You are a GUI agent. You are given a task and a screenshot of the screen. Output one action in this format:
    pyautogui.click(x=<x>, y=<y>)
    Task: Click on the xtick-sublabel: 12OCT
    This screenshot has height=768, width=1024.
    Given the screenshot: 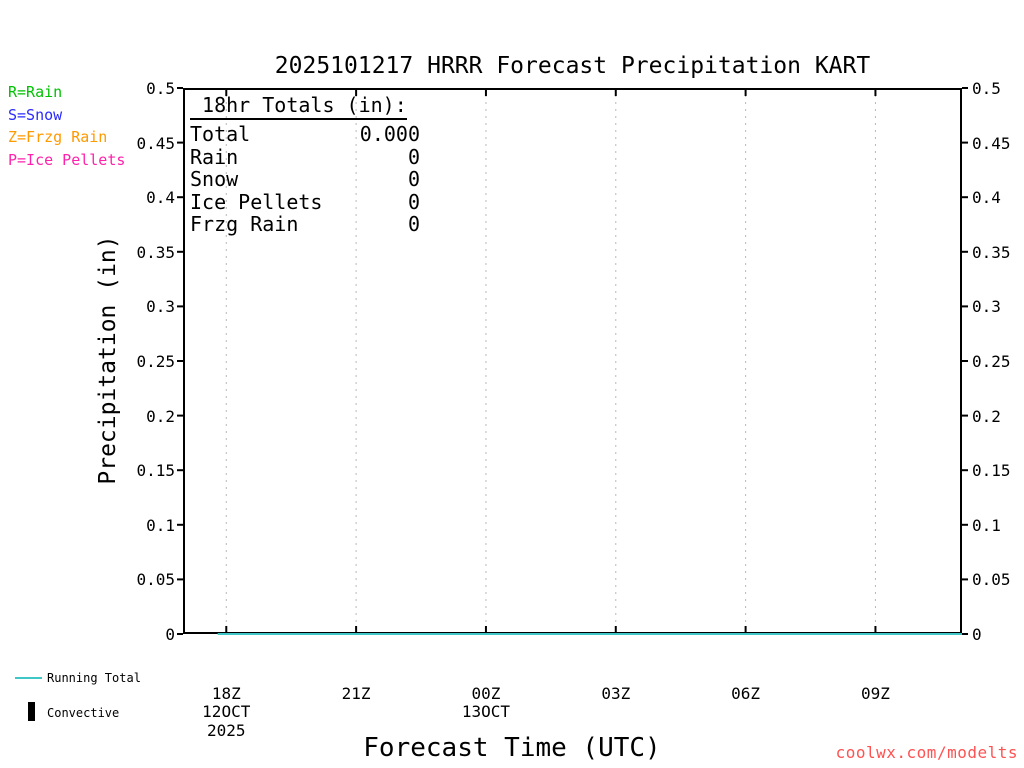 What is the action you would take?
    pyautogui.click(x=226, y=711)
    